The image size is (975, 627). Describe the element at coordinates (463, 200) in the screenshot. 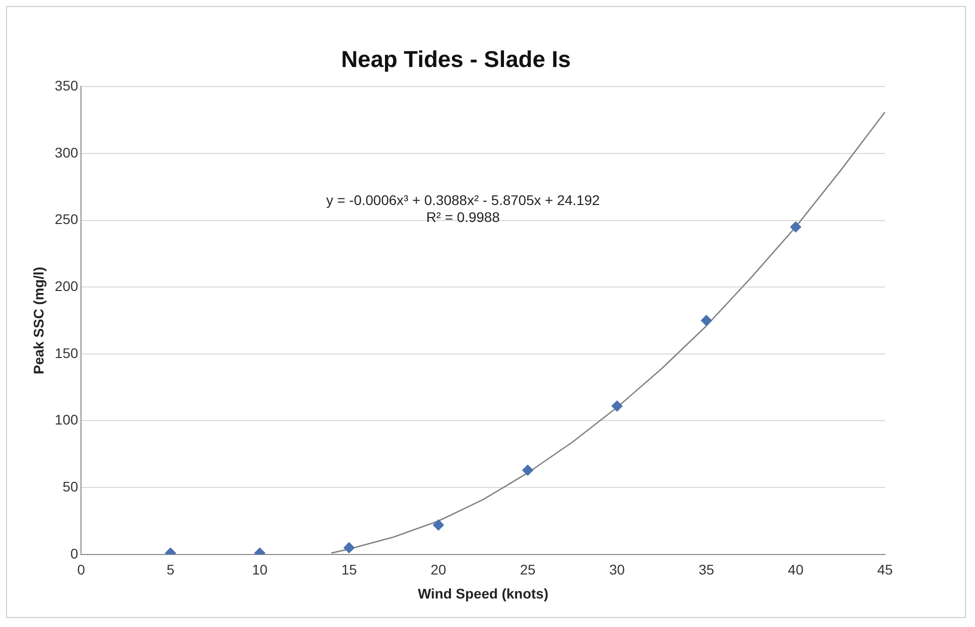

I see `annotation: y = -0.0006x³ + 0.3088x² - 5.8705x + 24.192` at that location.